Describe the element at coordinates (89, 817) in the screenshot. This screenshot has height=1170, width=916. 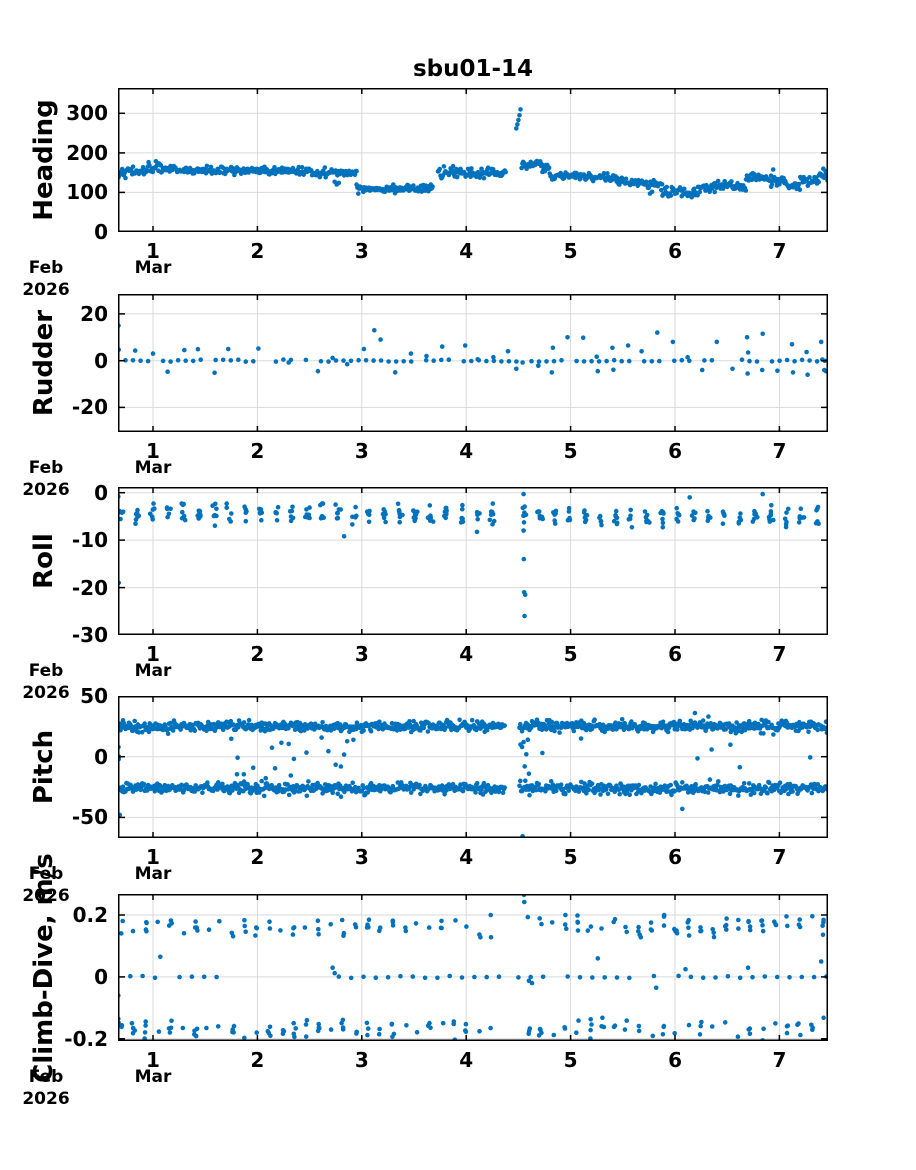
I see `y-tick-label-pitch: -50` at that location.